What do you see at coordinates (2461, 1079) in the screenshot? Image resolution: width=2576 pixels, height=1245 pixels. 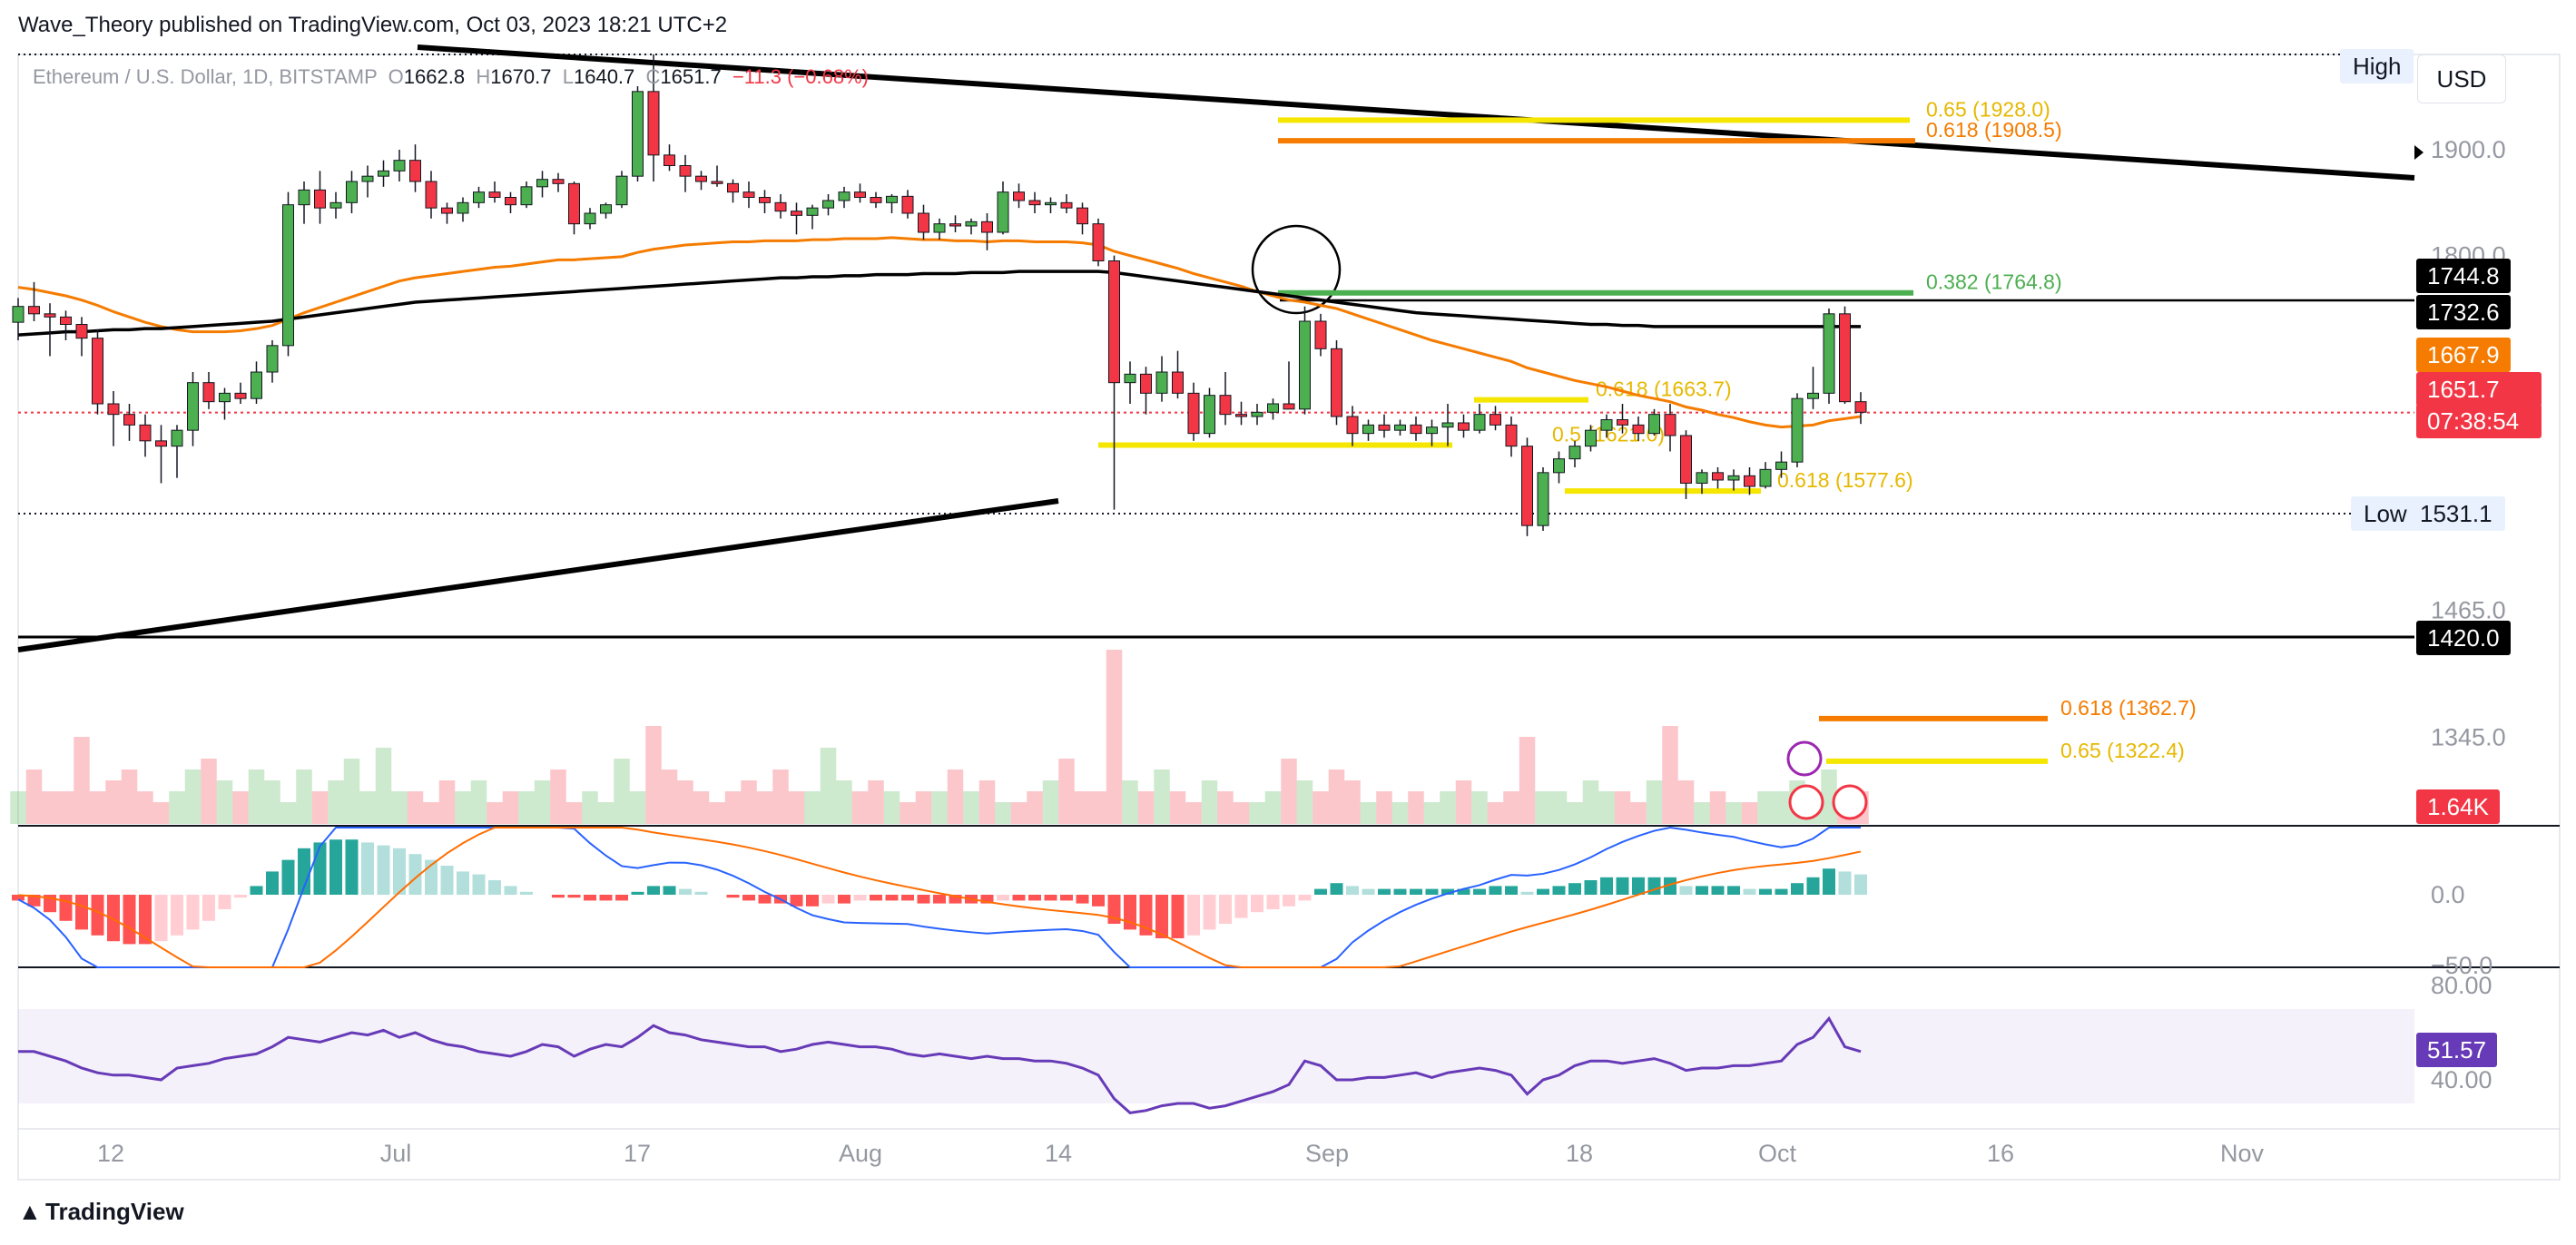 I see `rsi-tick-label: 40.00` at bounding box center [2461, 1079].